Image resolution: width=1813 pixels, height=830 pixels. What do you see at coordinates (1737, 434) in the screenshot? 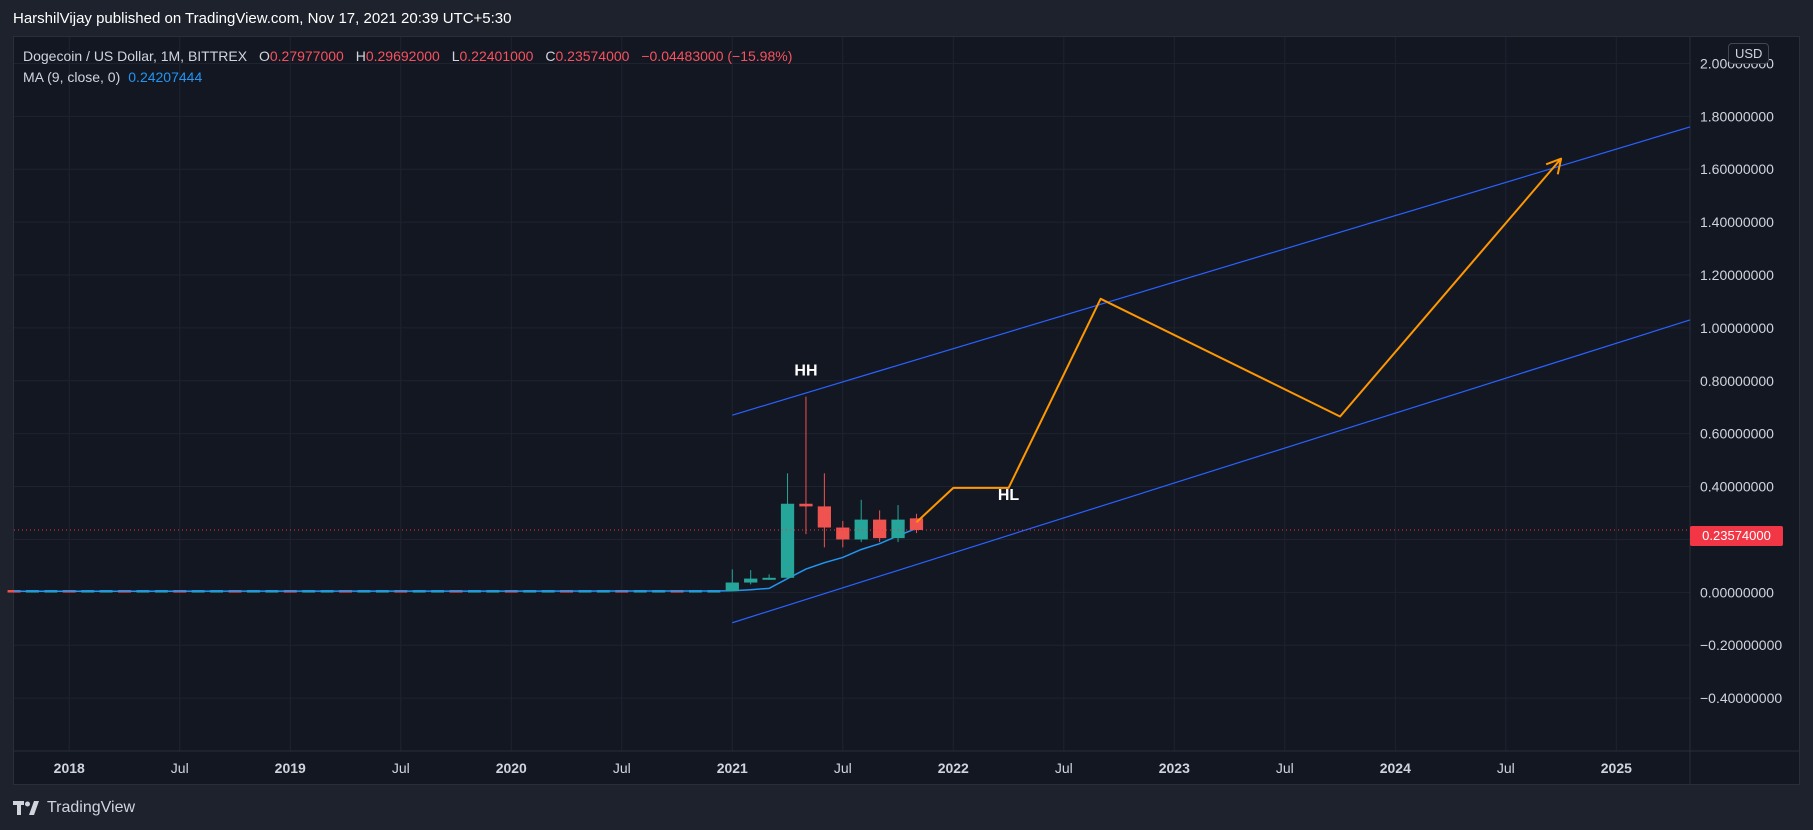
I see `y-tick-label: 0.60000000` at bounding box center [1737, 434].